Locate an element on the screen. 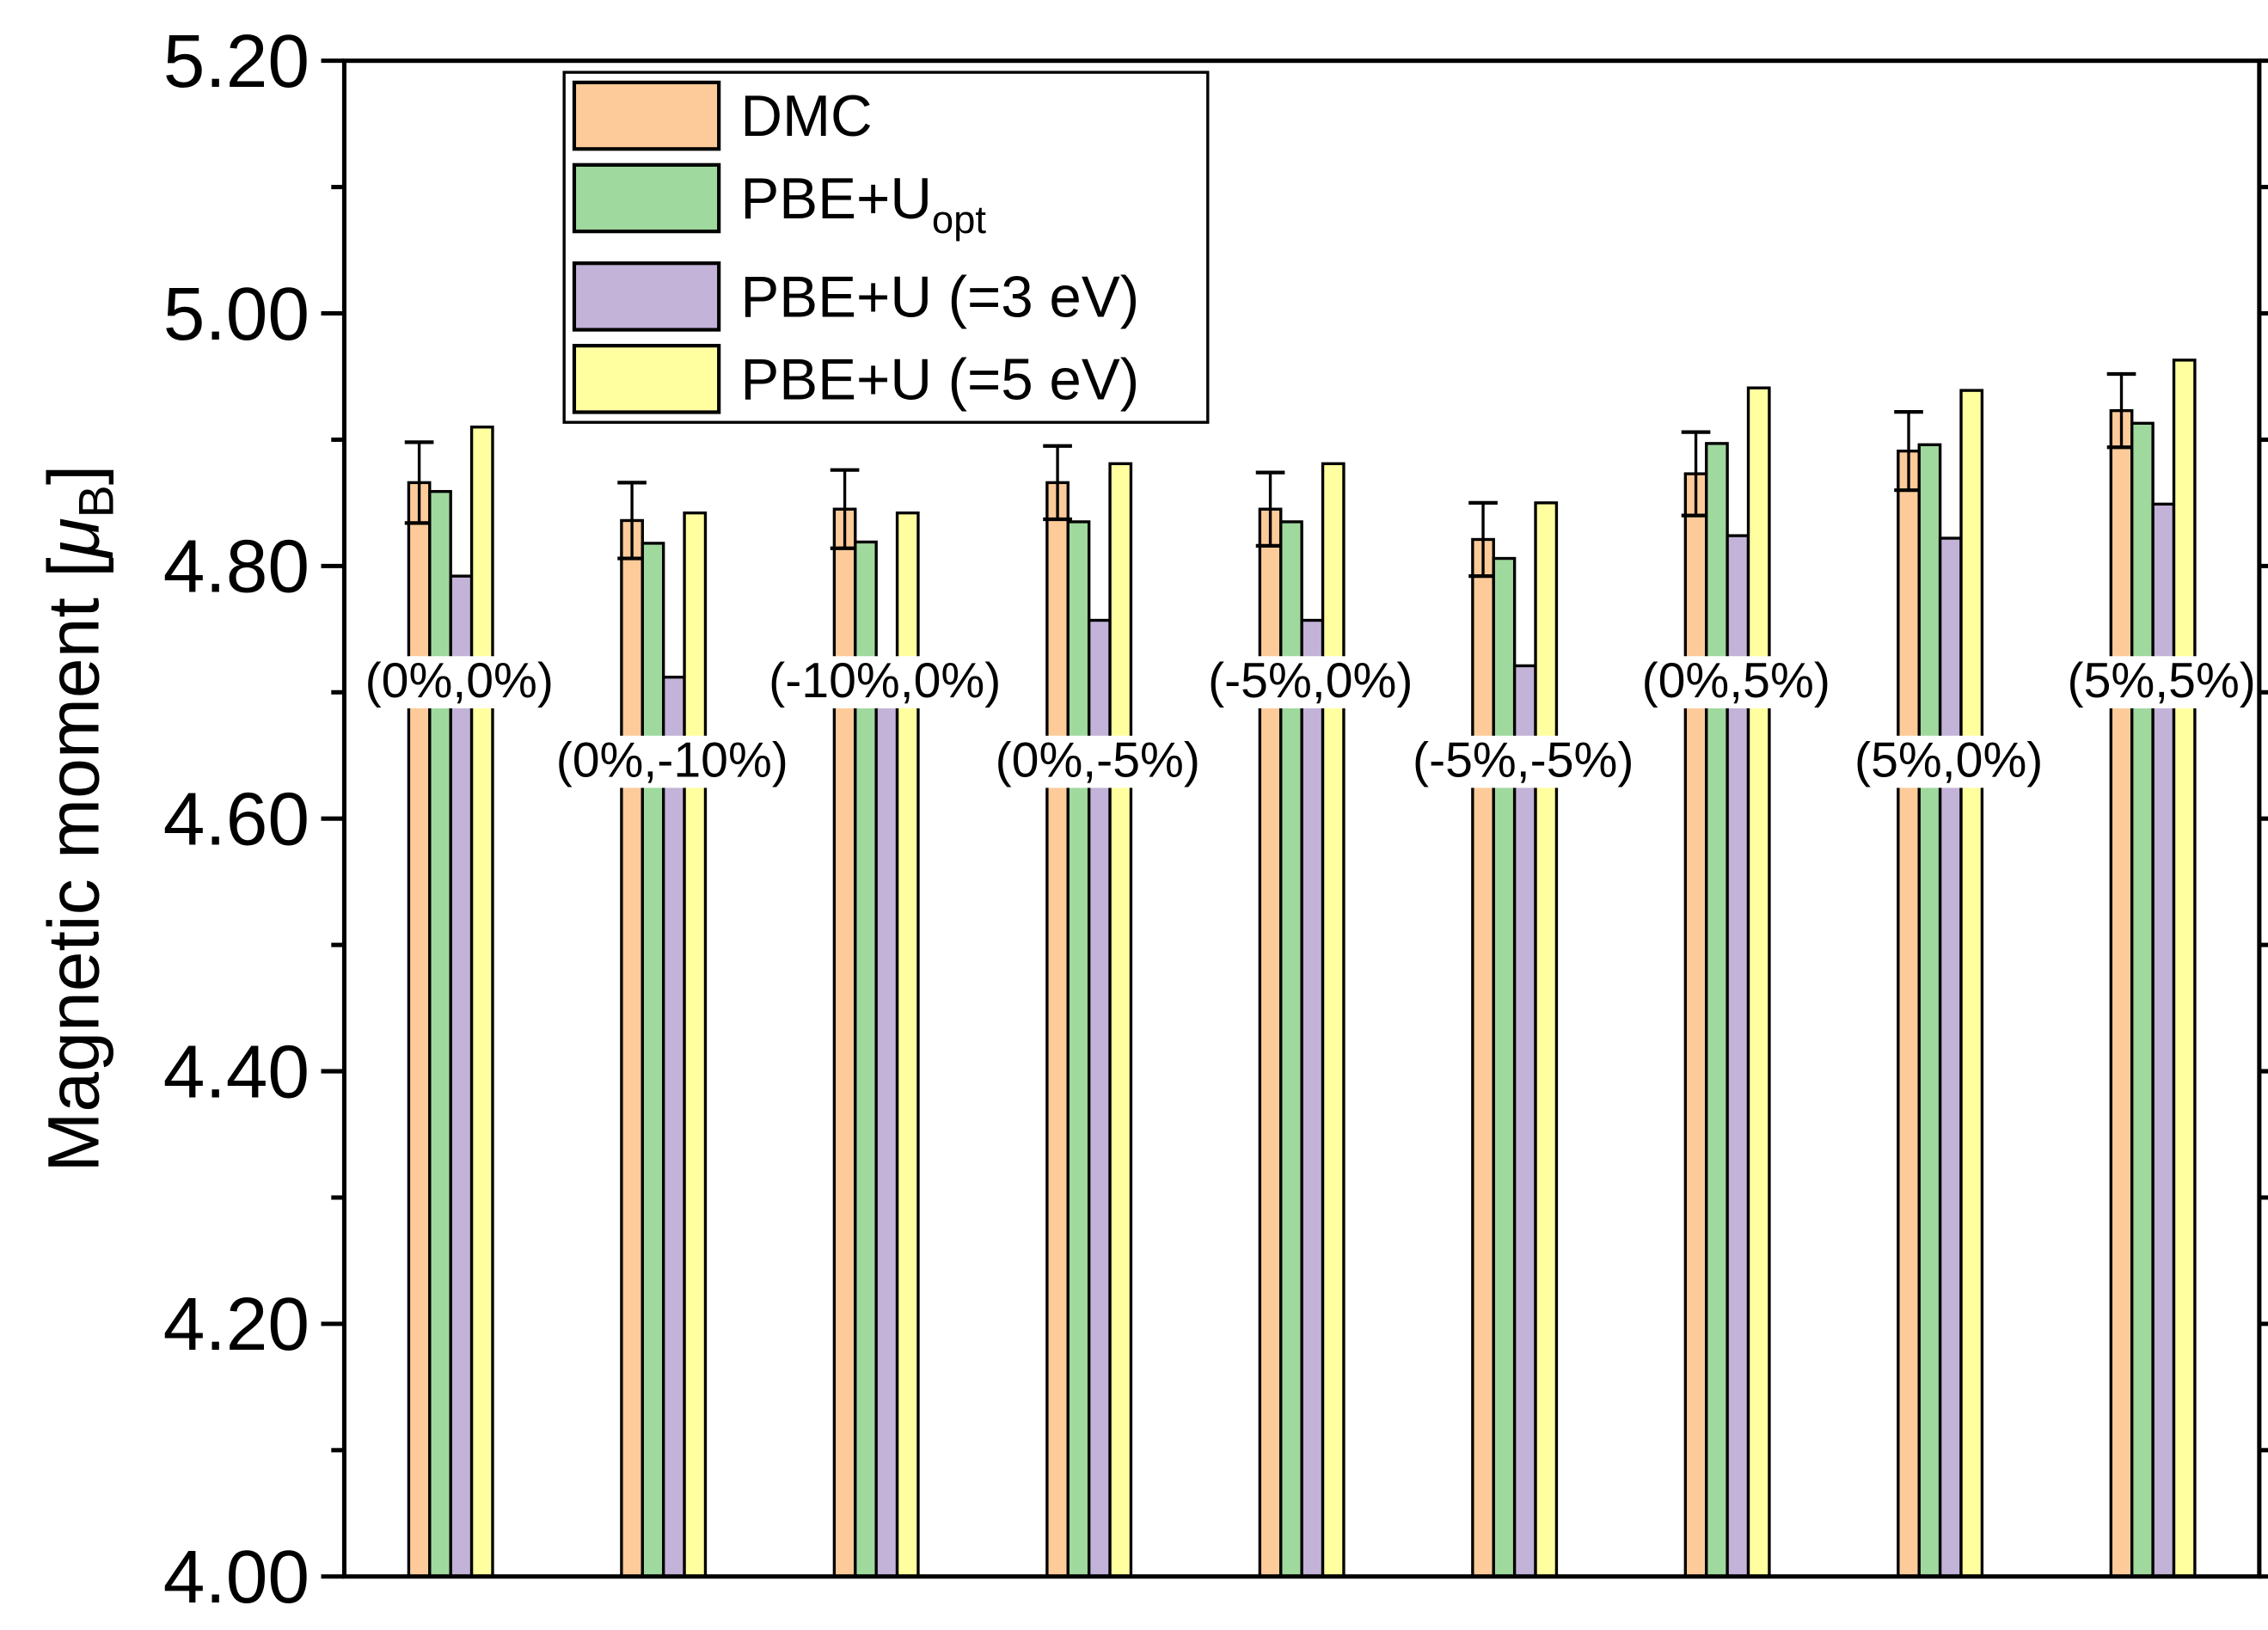 The image size is (2268, 1630). category-label: (-5%,0%) is located at coordinates (1310, 680).